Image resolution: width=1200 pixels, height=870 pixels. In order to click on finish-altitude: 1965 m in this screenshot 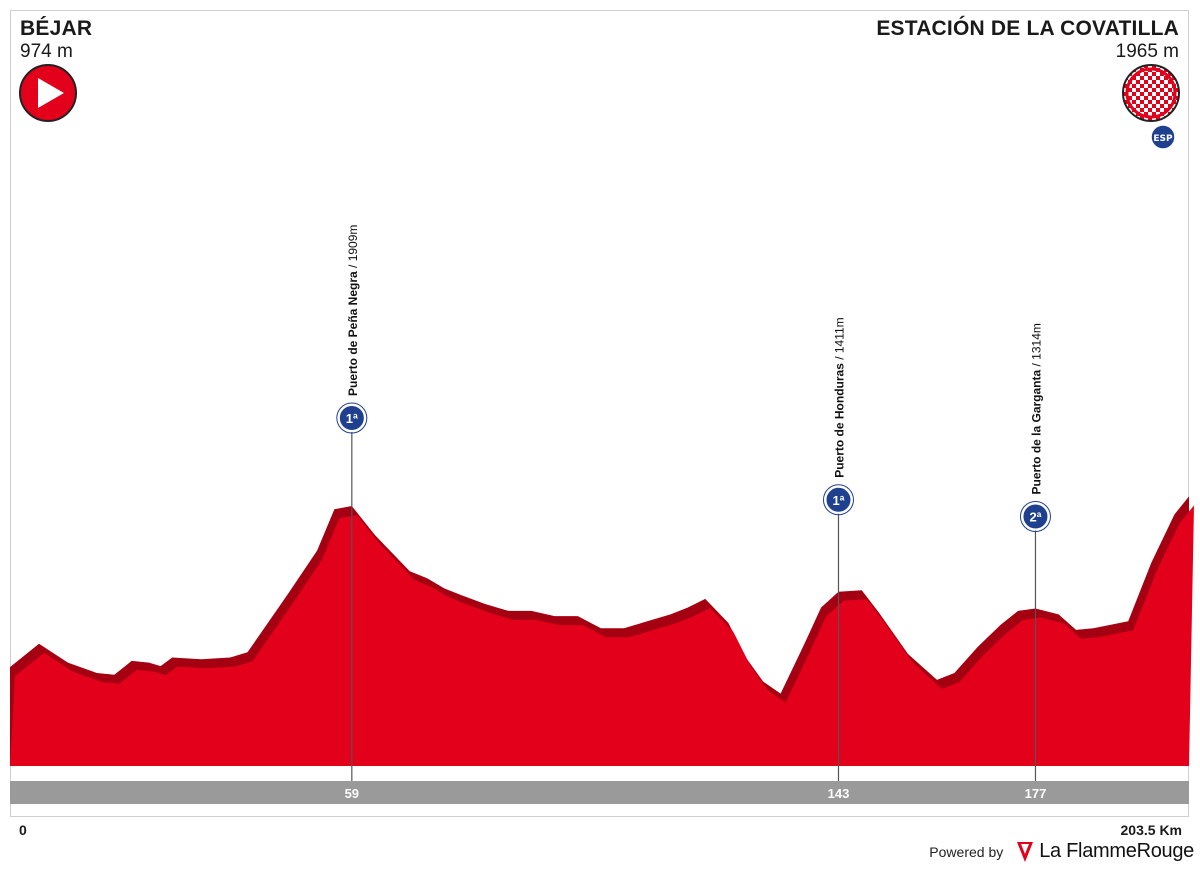, I will do `click(1147, 51)`.